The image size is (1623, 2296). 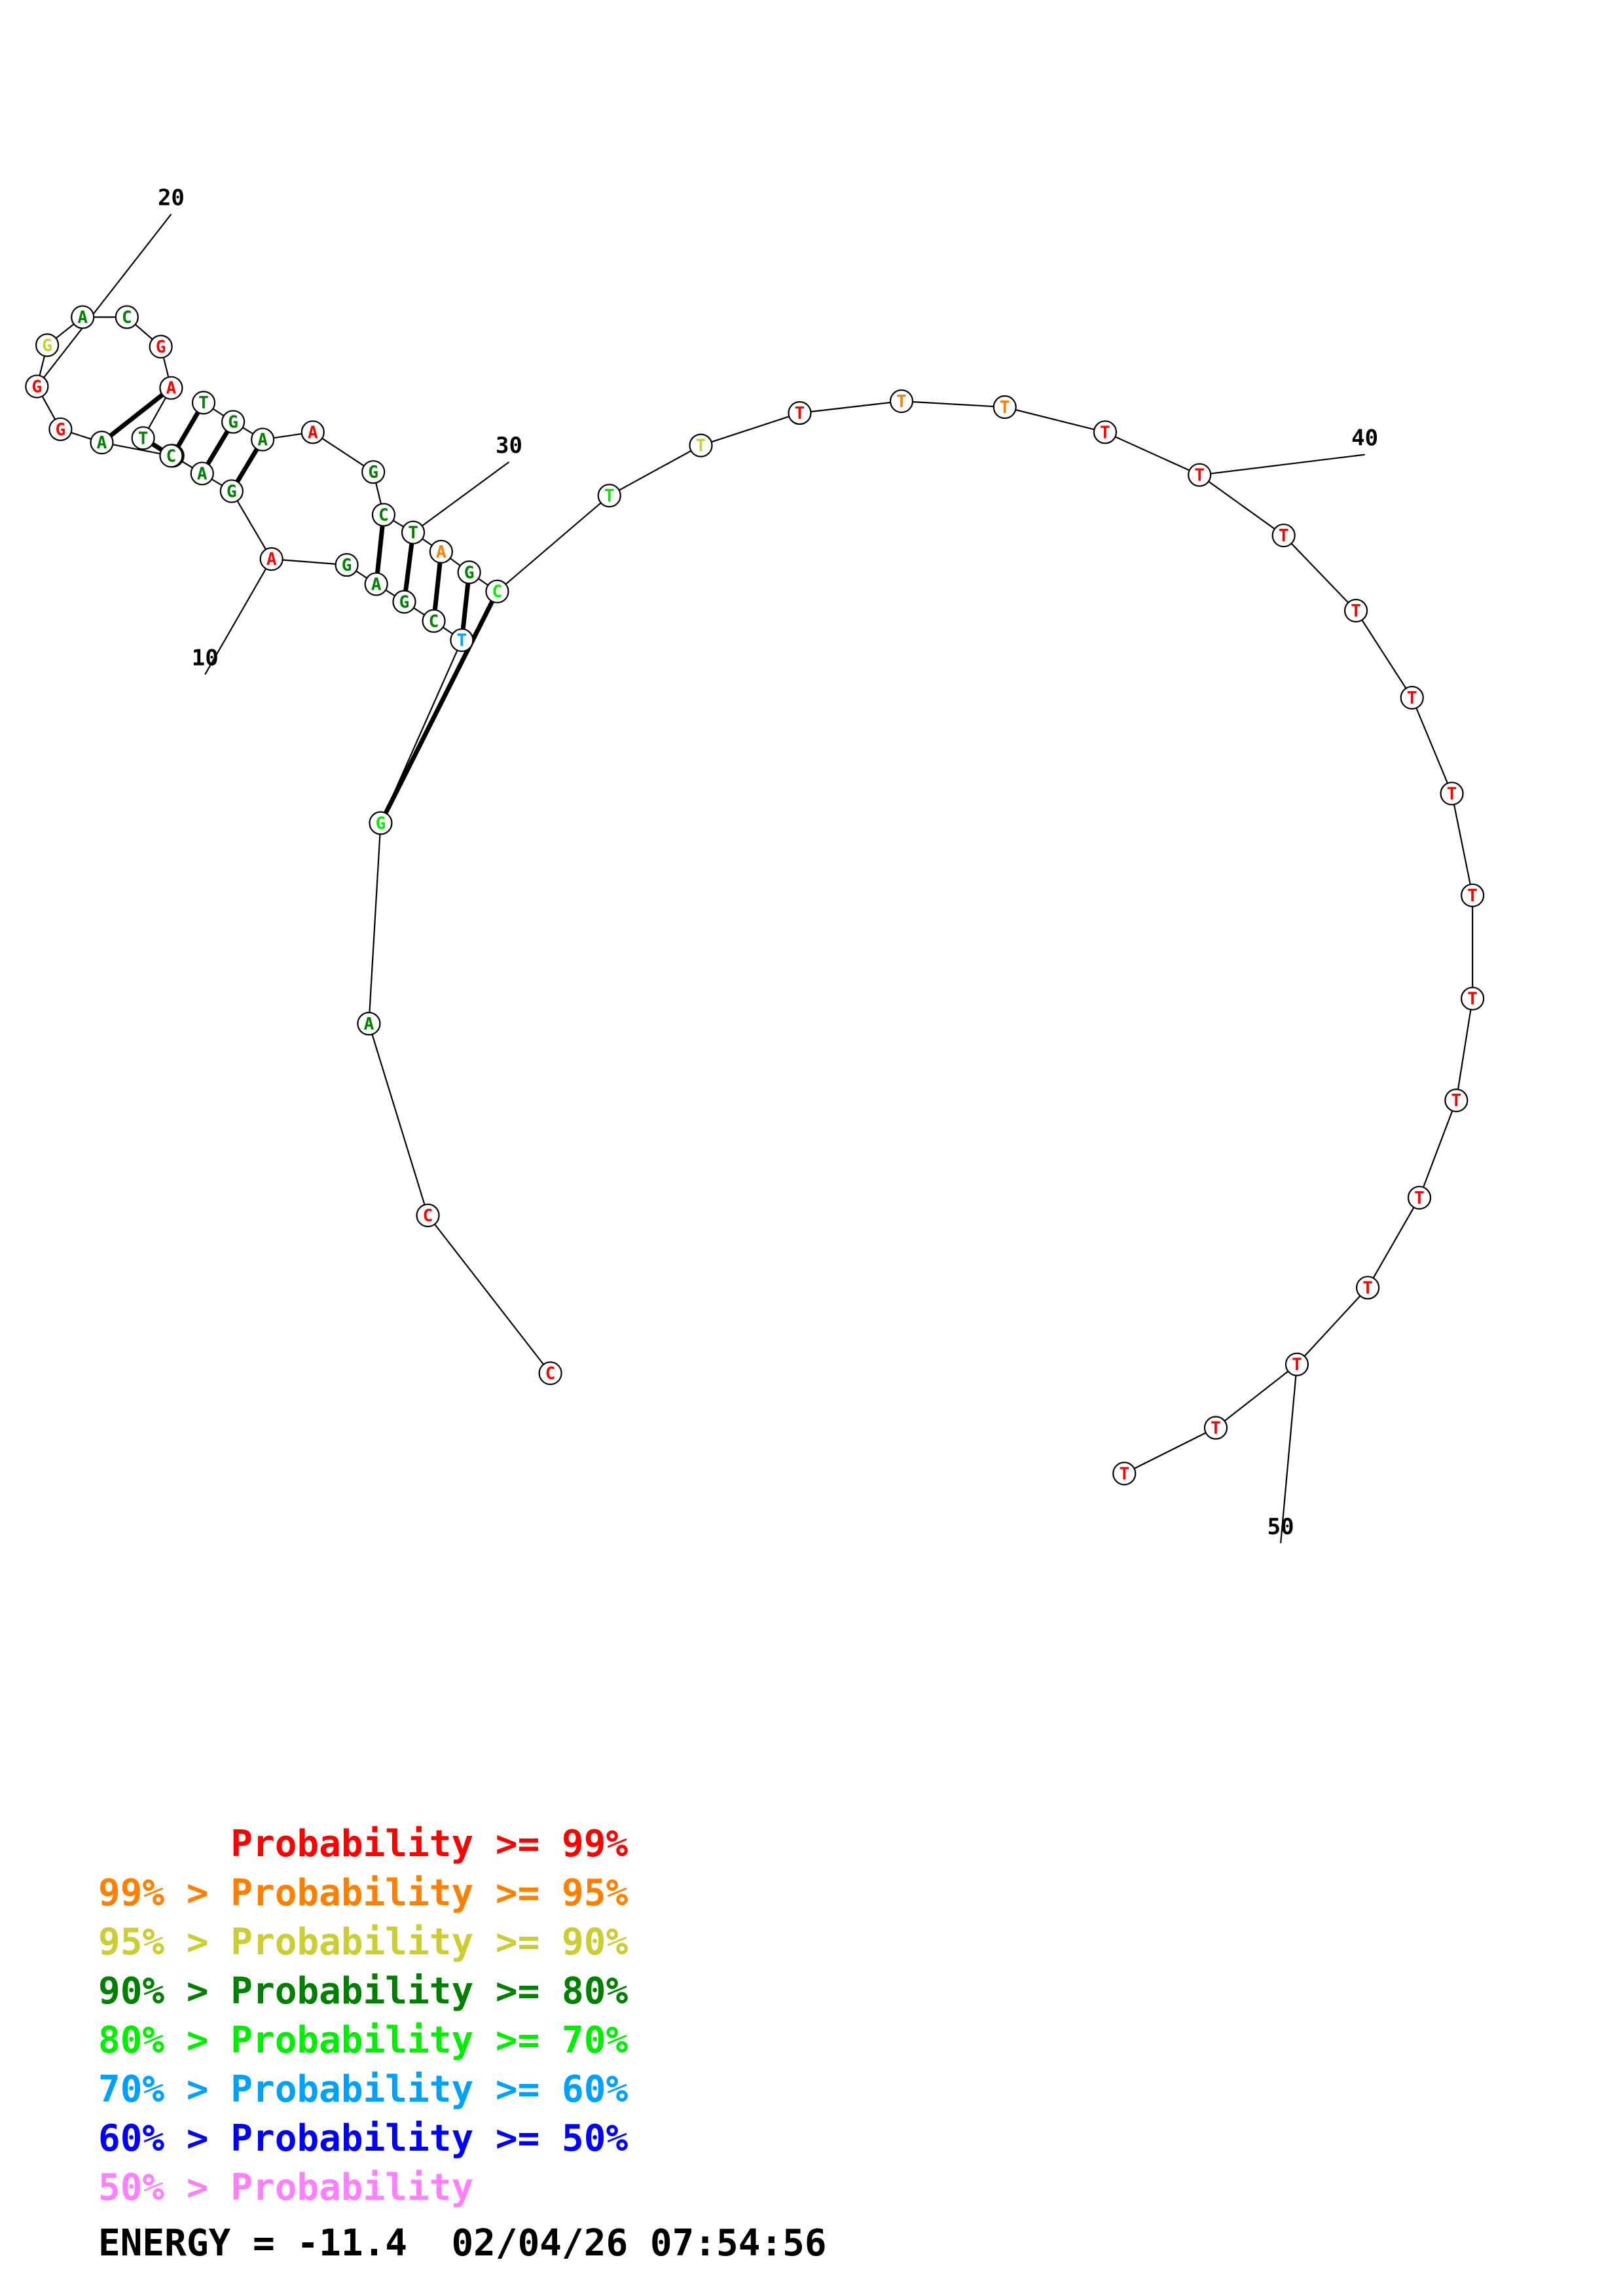 What do you see at coordinates (429, 1942) in the screenshot?
I see `legend-label: Probability >= 90%` at bounding box center [429, 1942].